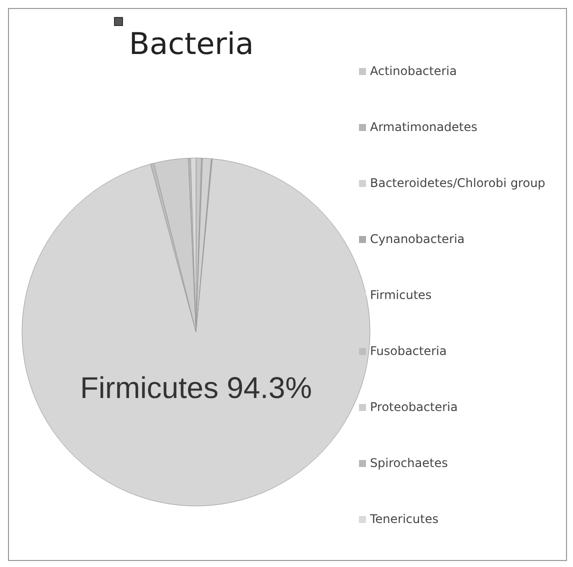  What do you see at coordinates (413, 71) in the screenshot?
I see `legend-label: Actinobacteria` at bounding box center [413, 71].